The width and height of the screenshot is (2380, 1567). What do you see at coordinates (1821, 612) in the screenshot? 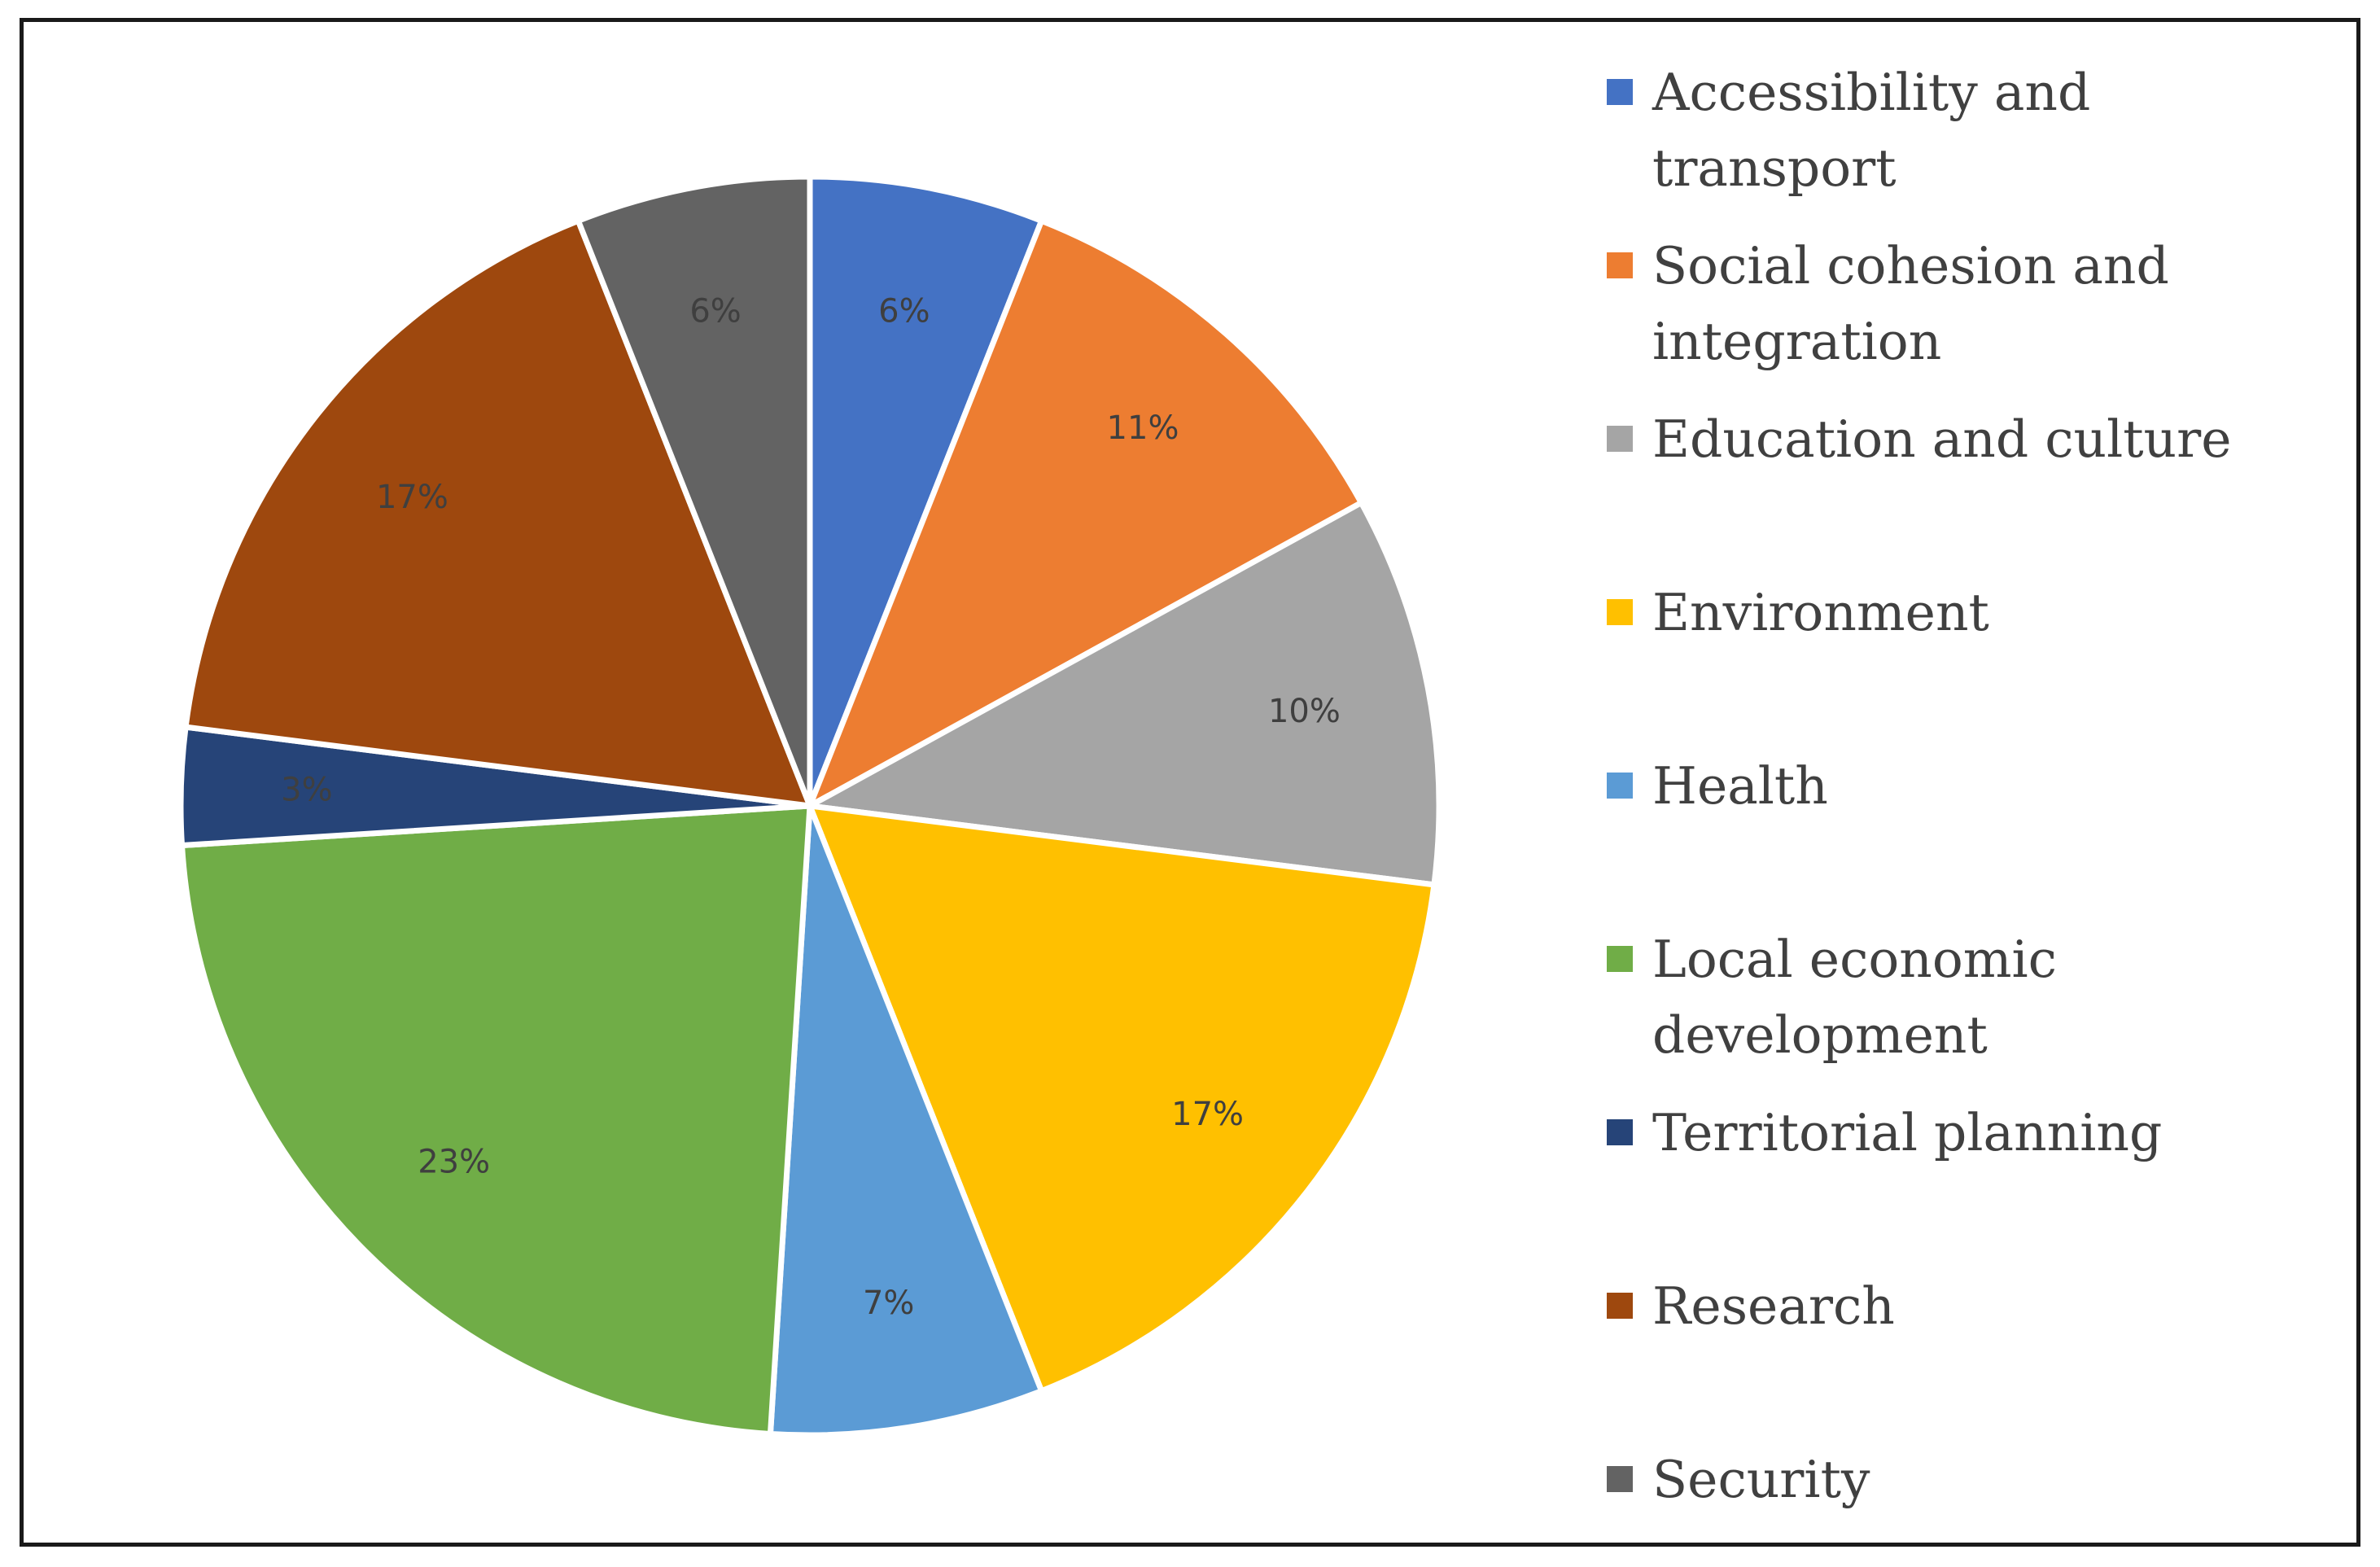
I see `legend-label: Environment` at bounding box center [1821, 612].